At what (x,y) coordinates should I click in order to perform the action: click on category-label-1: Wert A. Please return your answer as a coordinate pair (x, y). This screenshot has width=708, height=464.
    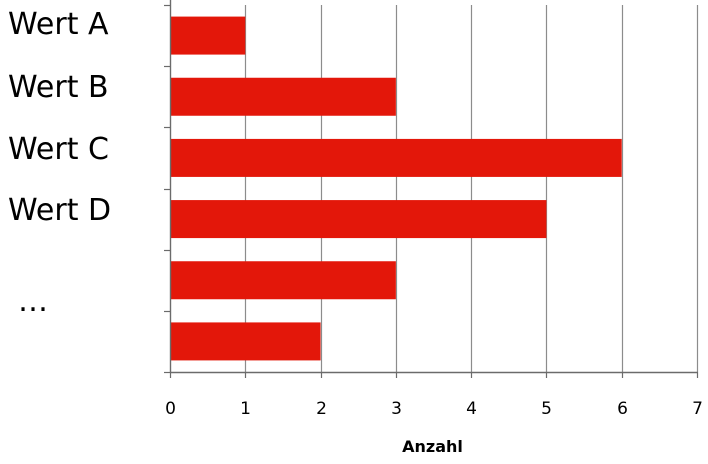
    Looking at the image, I should click on (58, 24).